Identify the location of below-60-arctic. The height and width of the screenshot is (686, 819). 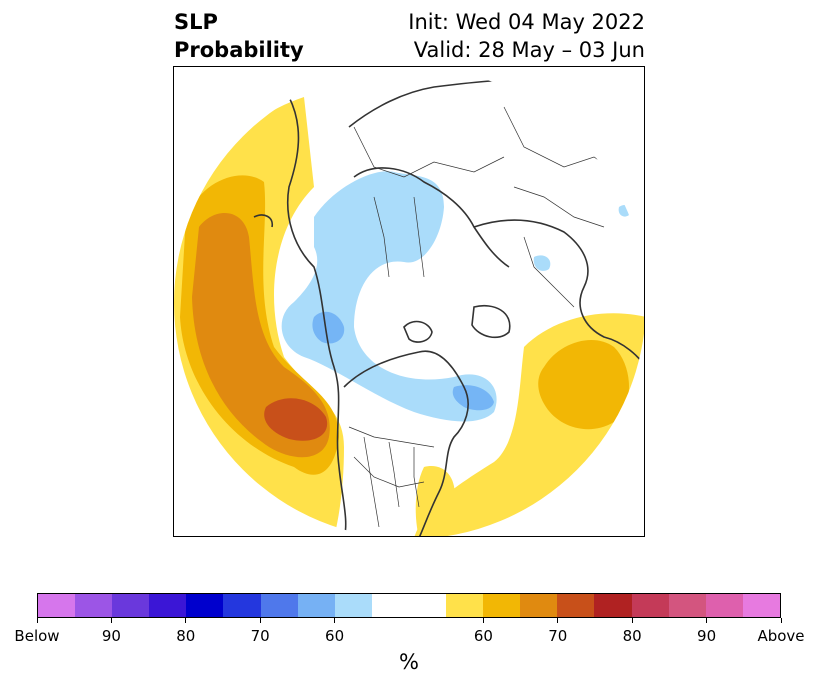
(389, 296).